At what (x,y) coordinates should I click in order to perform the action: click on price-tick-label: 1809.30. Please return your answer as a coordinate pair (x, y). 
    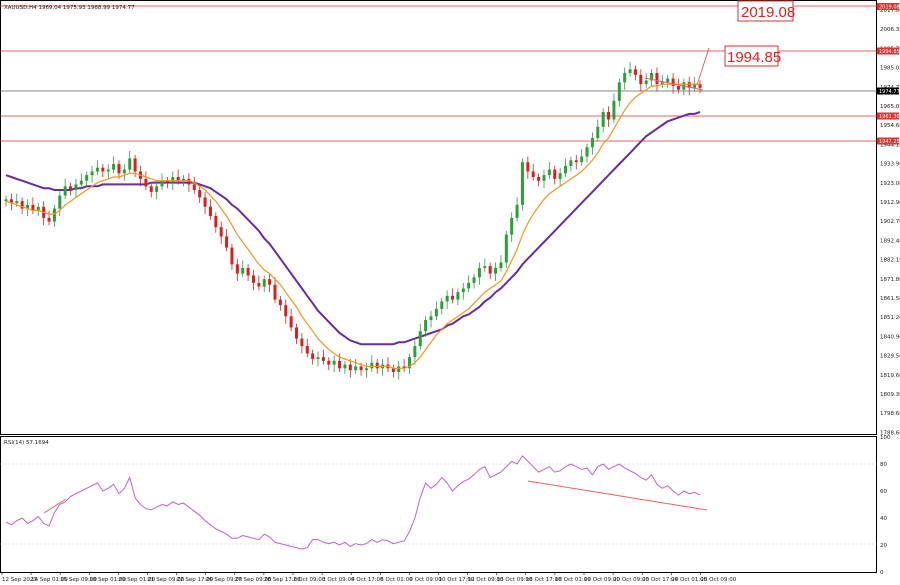
    Looking at the image, I should click on (890, 395).